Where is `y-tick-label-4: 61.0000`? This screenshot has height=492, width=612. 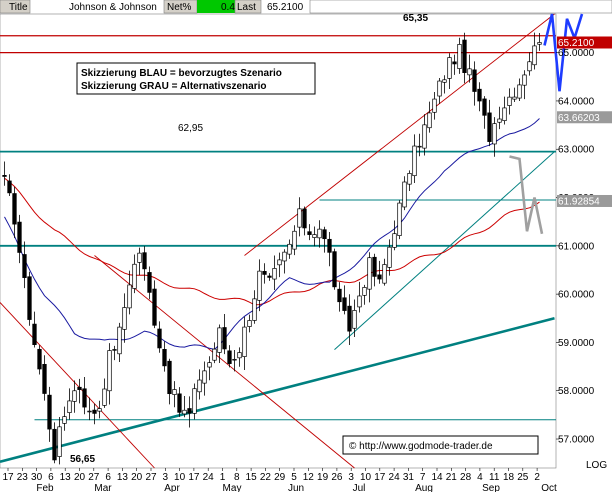 y-tick-label-4: 61.0000 is located at coordinates (576, 246).